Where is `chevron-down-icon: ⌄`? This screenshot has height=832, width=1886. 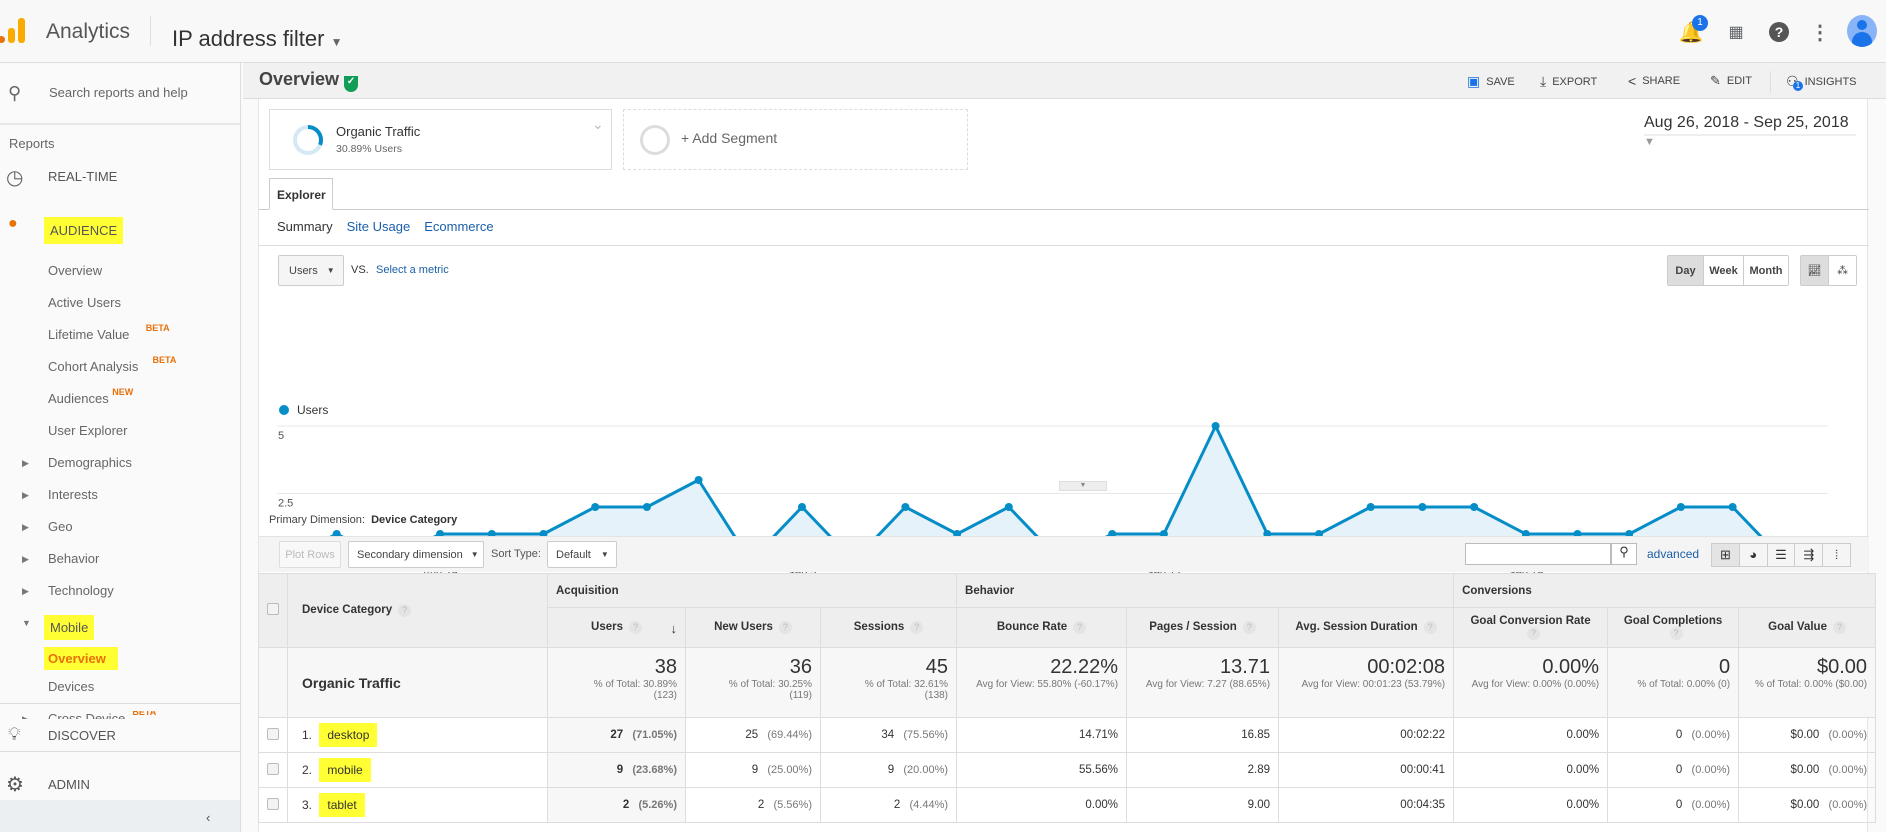 chevron-down-icon: ⌄ is located at coordinates (598, 124).